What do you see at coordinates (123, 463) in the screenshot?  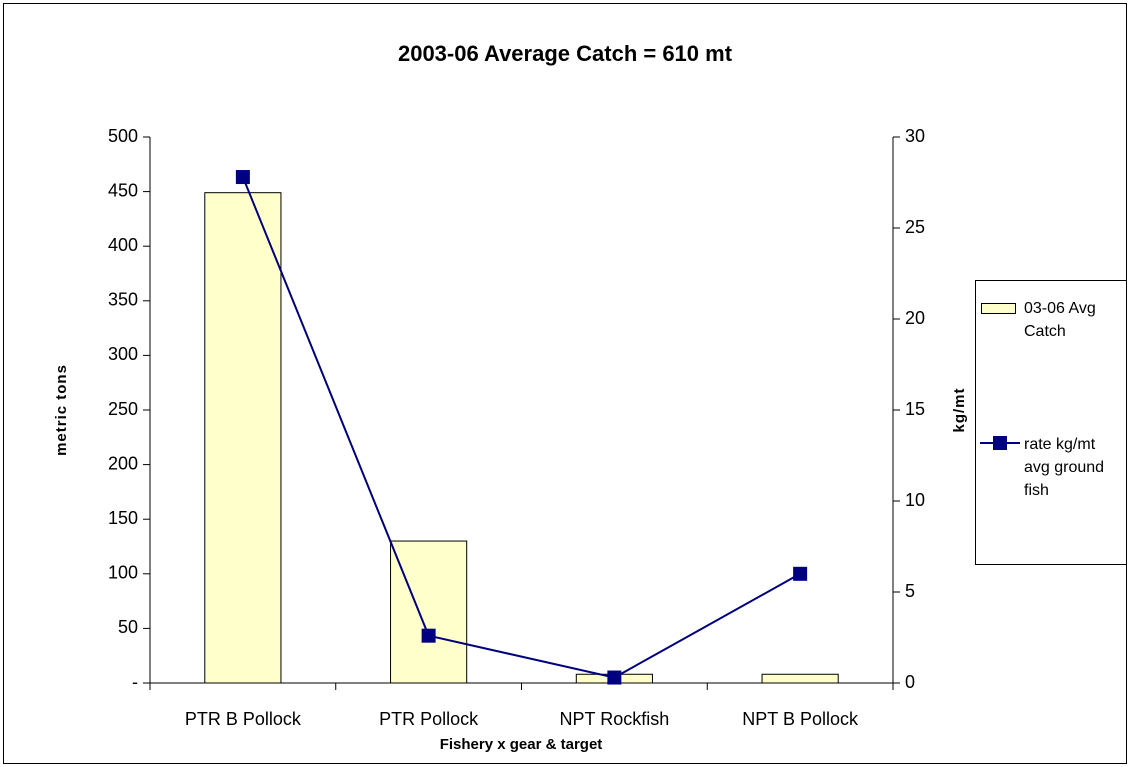 I see `y-tick-label: 200` at bounding box center [123, 463].